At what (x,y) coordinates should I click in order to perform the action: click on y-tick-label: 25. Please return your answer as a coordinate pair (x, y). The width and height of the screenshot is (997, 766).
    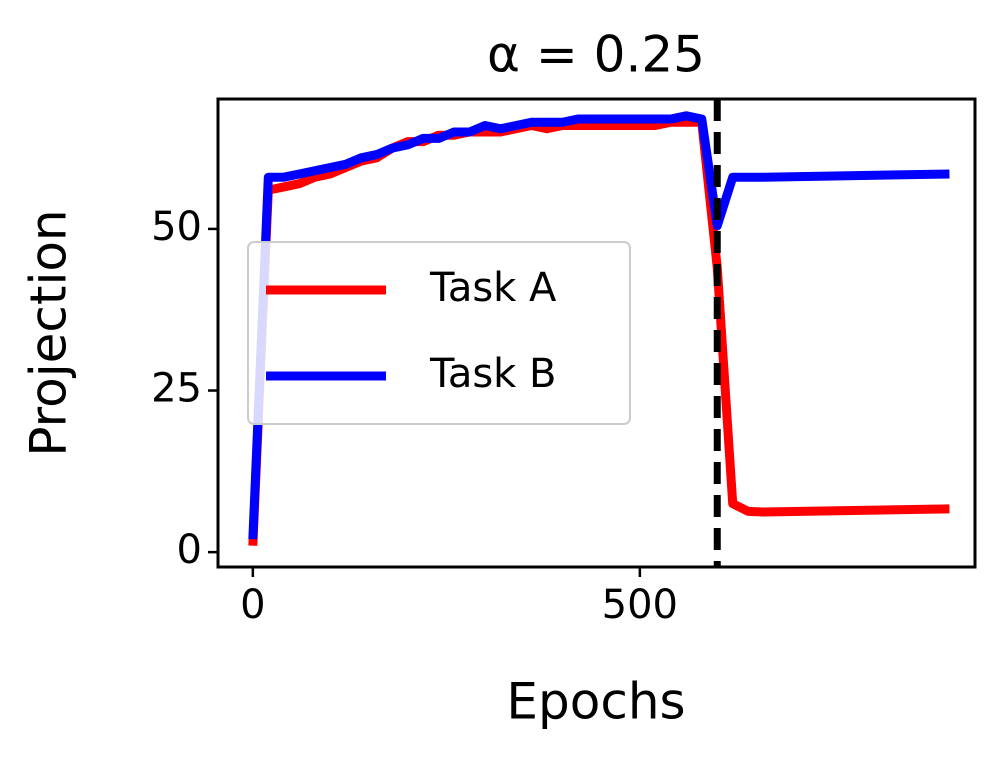
    Looking at the image, I should click on (176, 389).